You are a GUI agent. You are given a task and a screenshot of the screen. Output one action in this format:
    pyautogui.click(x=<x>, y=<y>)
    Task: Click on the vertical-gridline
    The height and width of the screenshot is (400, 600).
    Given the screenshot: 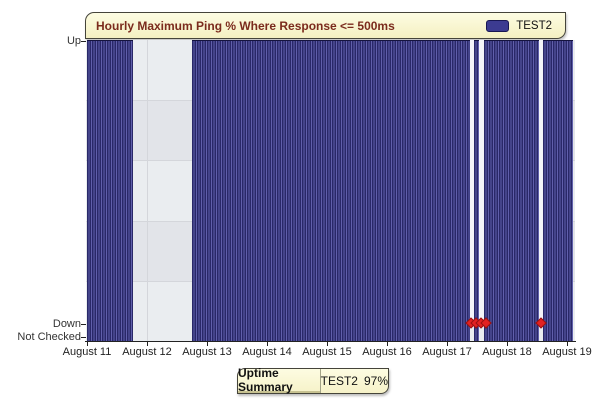 What is the action you would take?
    pyautogui.click(x=147, y=190)
    